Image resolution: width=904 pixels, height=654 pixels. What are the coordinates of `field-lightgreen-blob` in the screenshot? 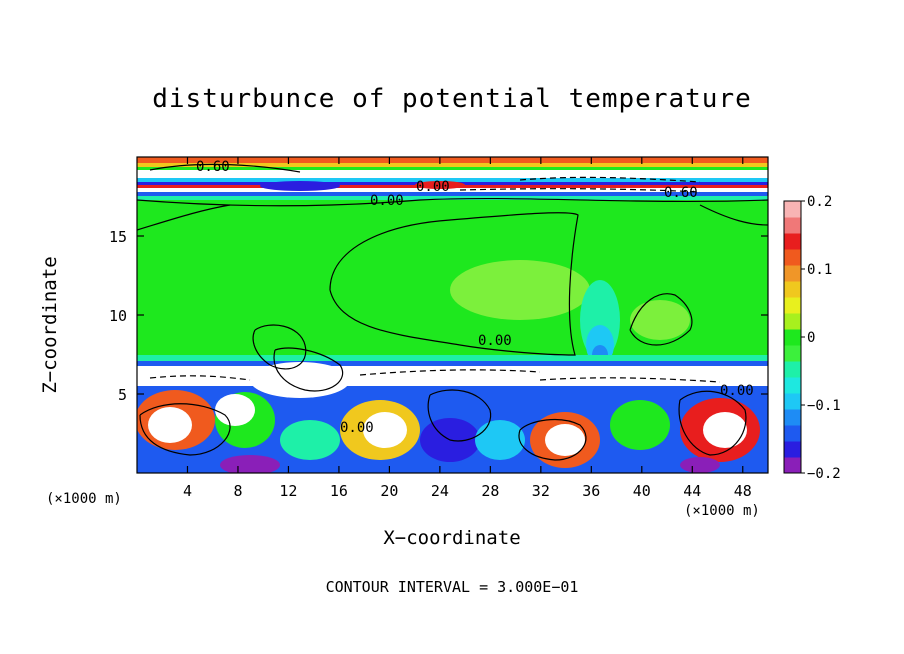 It's located at (520, 290).